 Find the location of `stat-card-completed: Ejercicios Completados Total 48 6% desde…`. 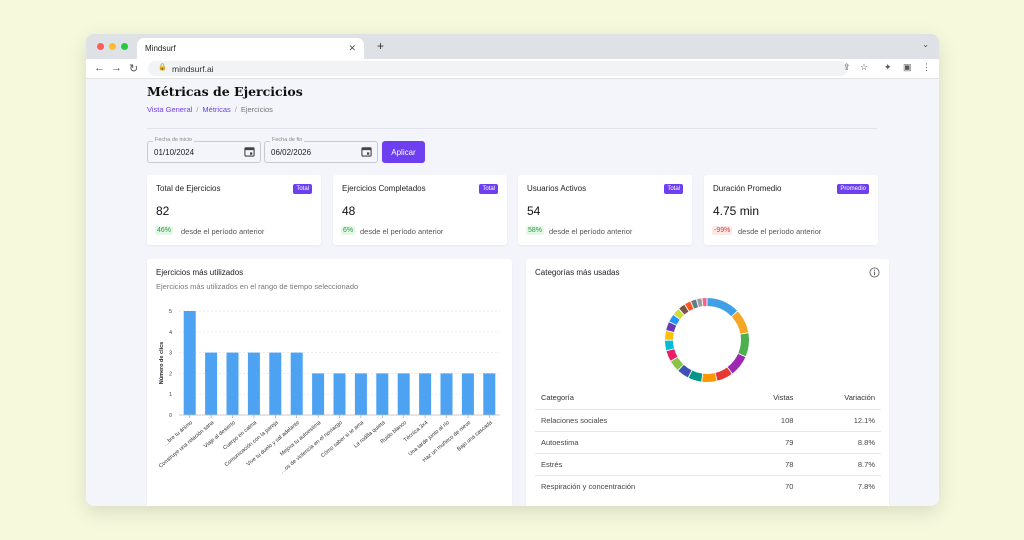

stat-card-completed: Ejercicios Completados Total 48 6% desde… is located at coordinates (420, 210).